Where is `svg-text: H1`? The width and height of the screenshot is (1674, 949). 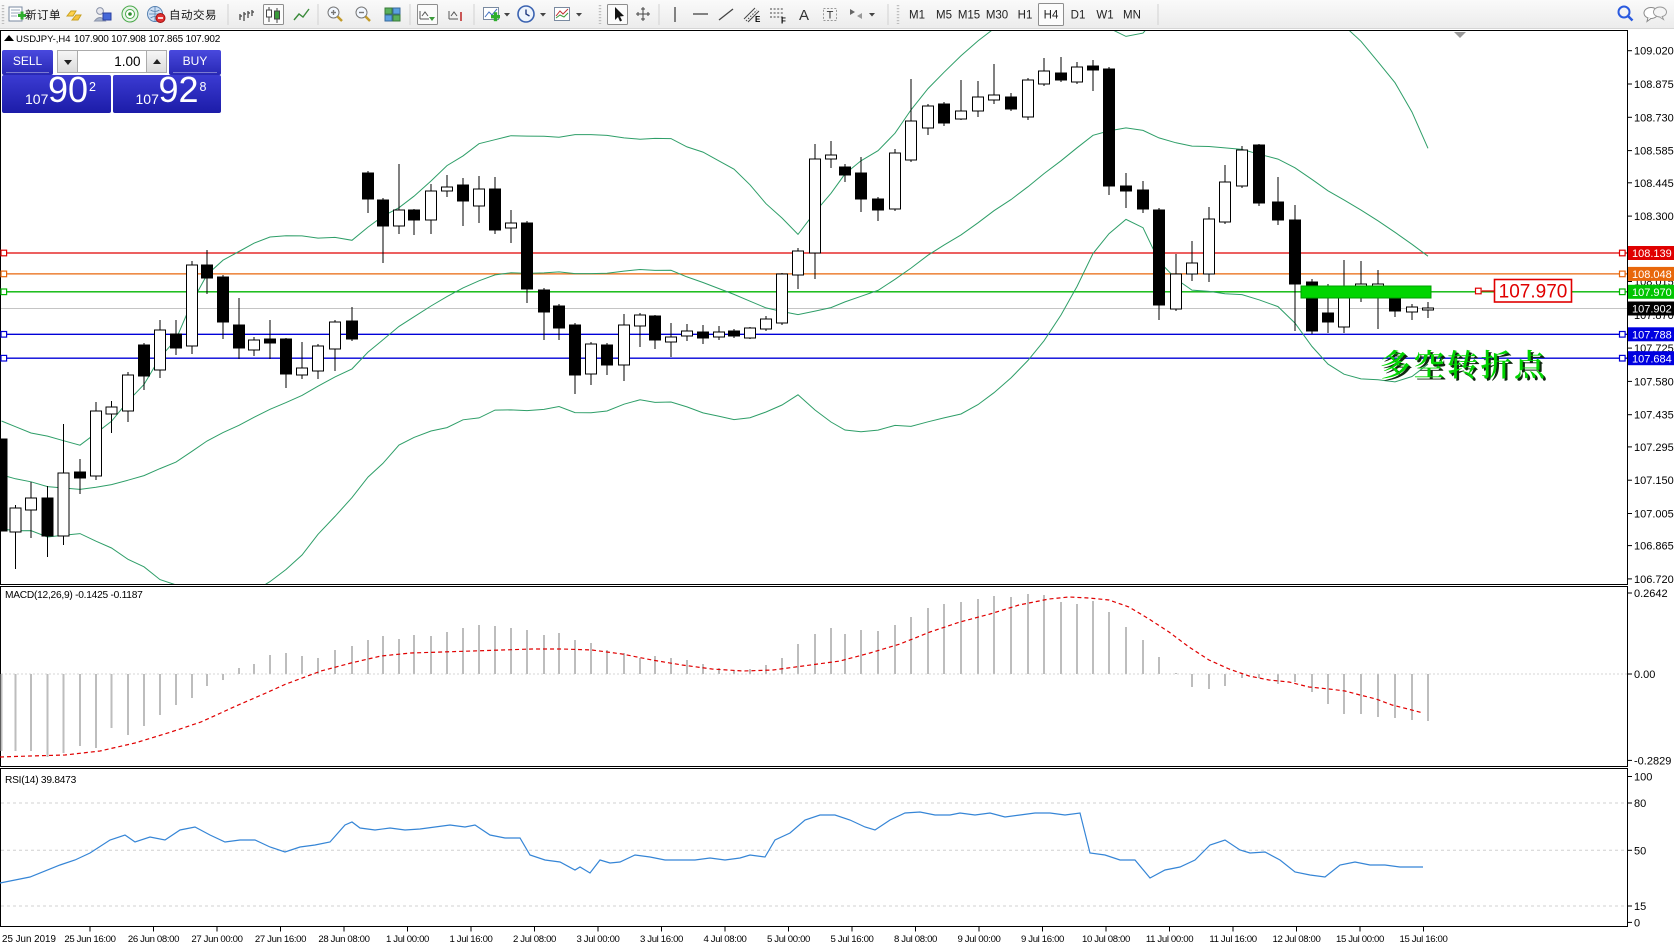
svg-text: H1 is located at coordinates (1025, 16).